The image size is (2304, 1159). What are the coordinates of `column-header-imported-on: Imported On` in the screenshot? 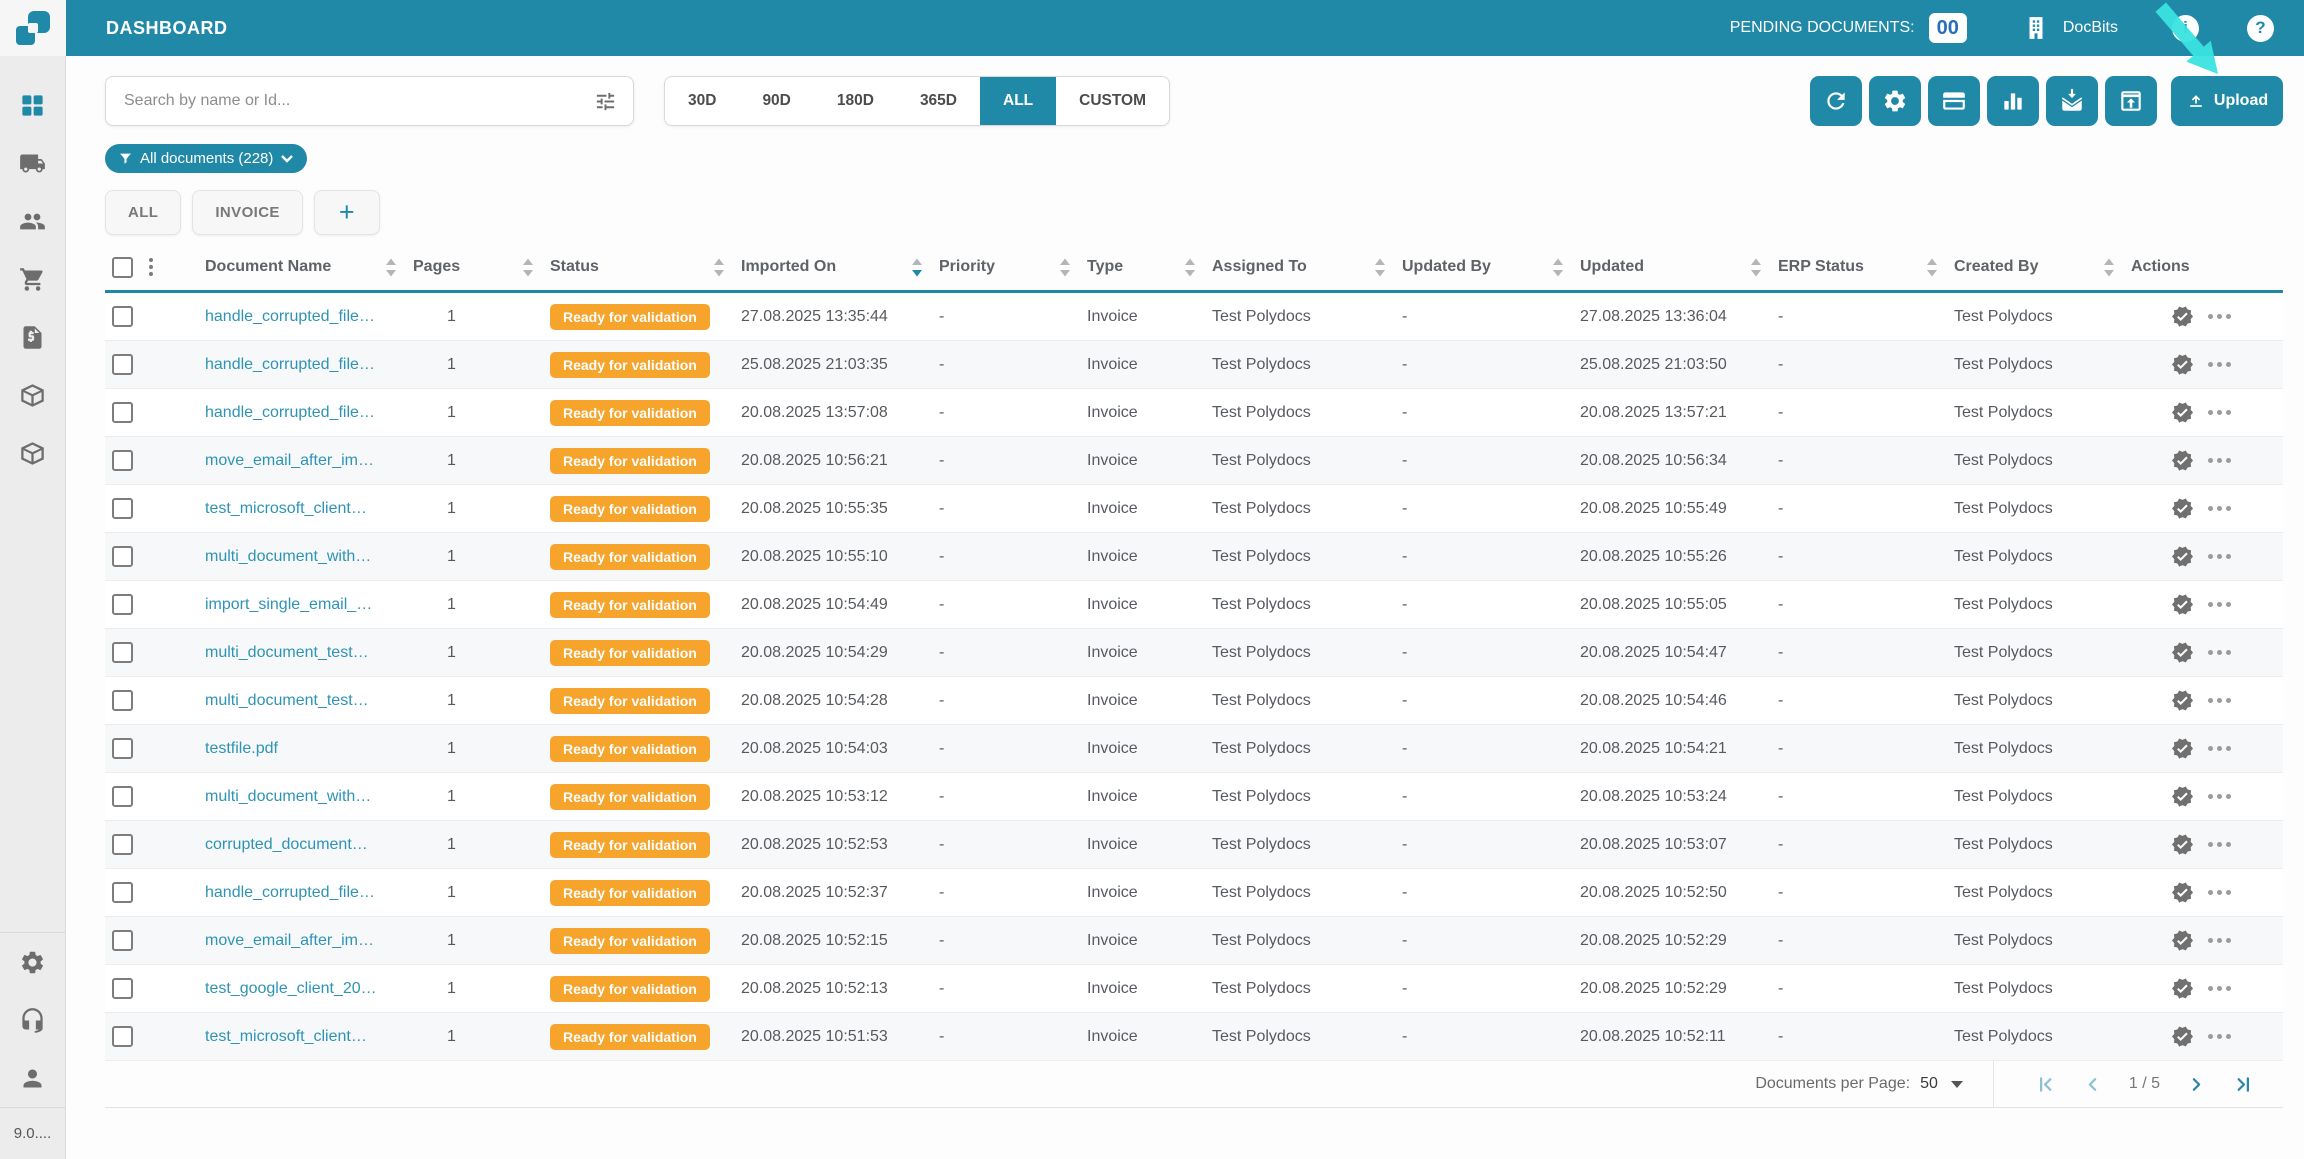 It's located at (840, 267).